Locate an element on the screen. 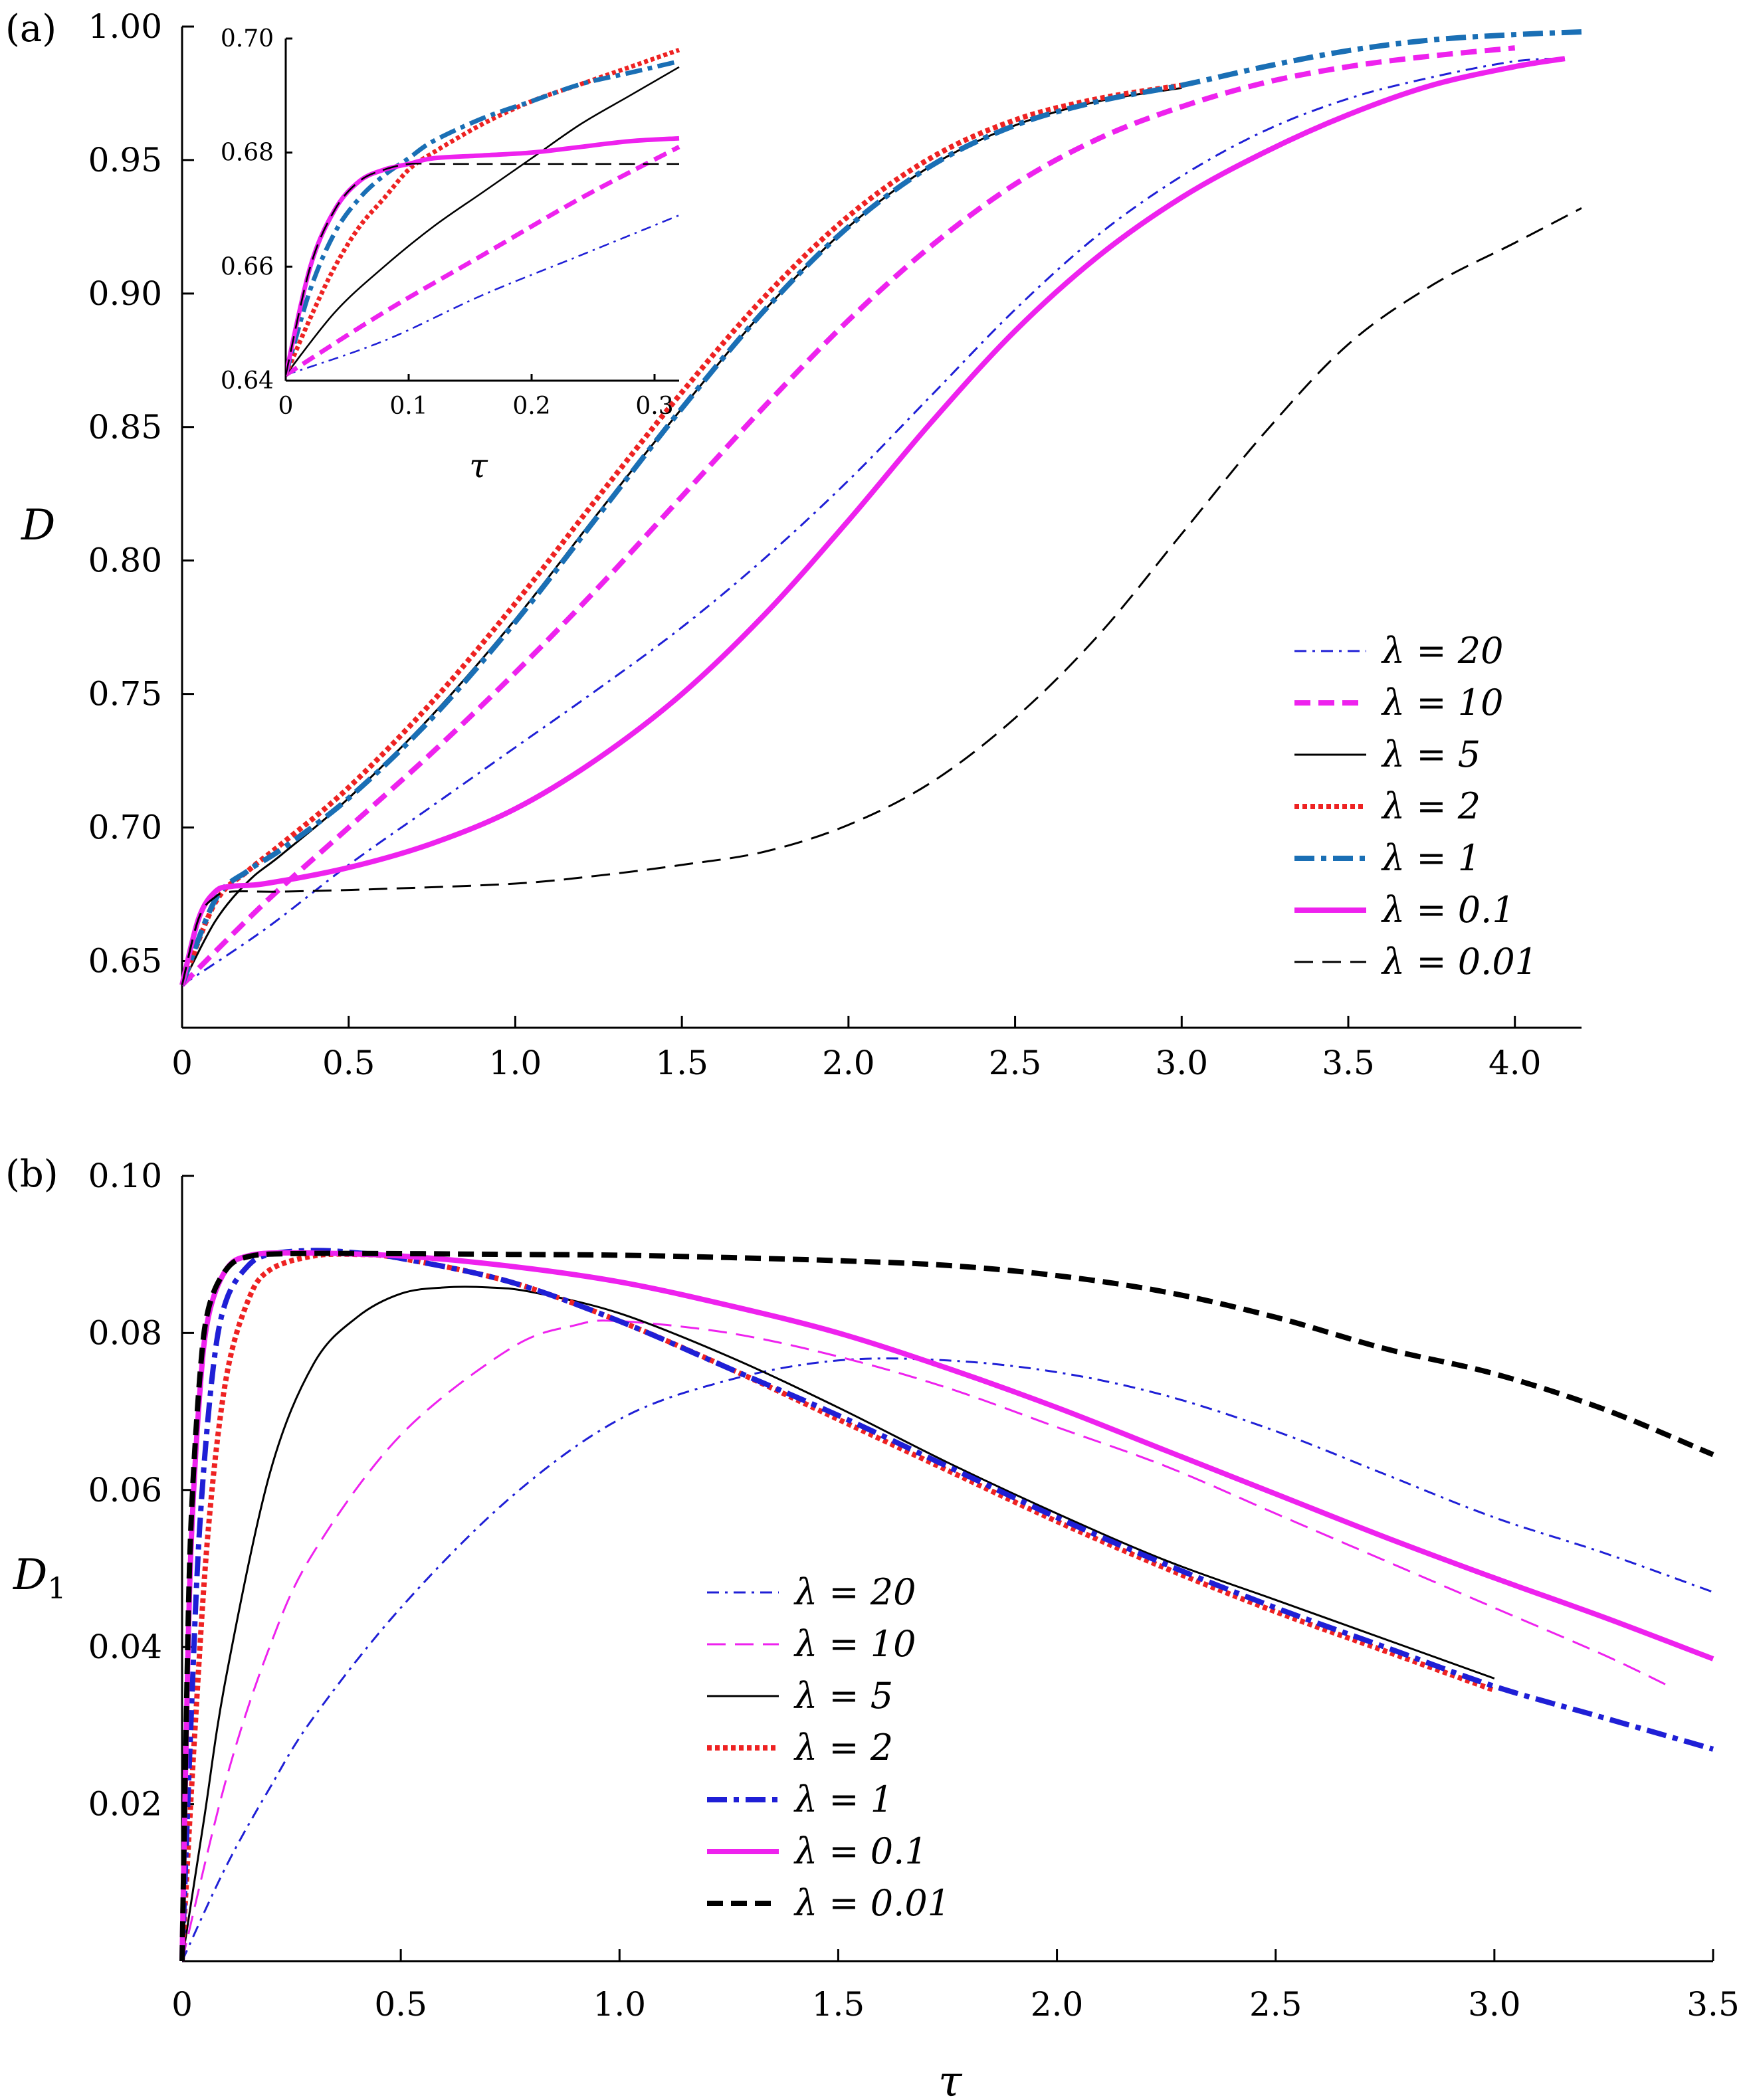 The width and height of the screenshot is (1743, 2100). panel-b-y-tick-label: 0.04 is located at coordinates (125, 1647).